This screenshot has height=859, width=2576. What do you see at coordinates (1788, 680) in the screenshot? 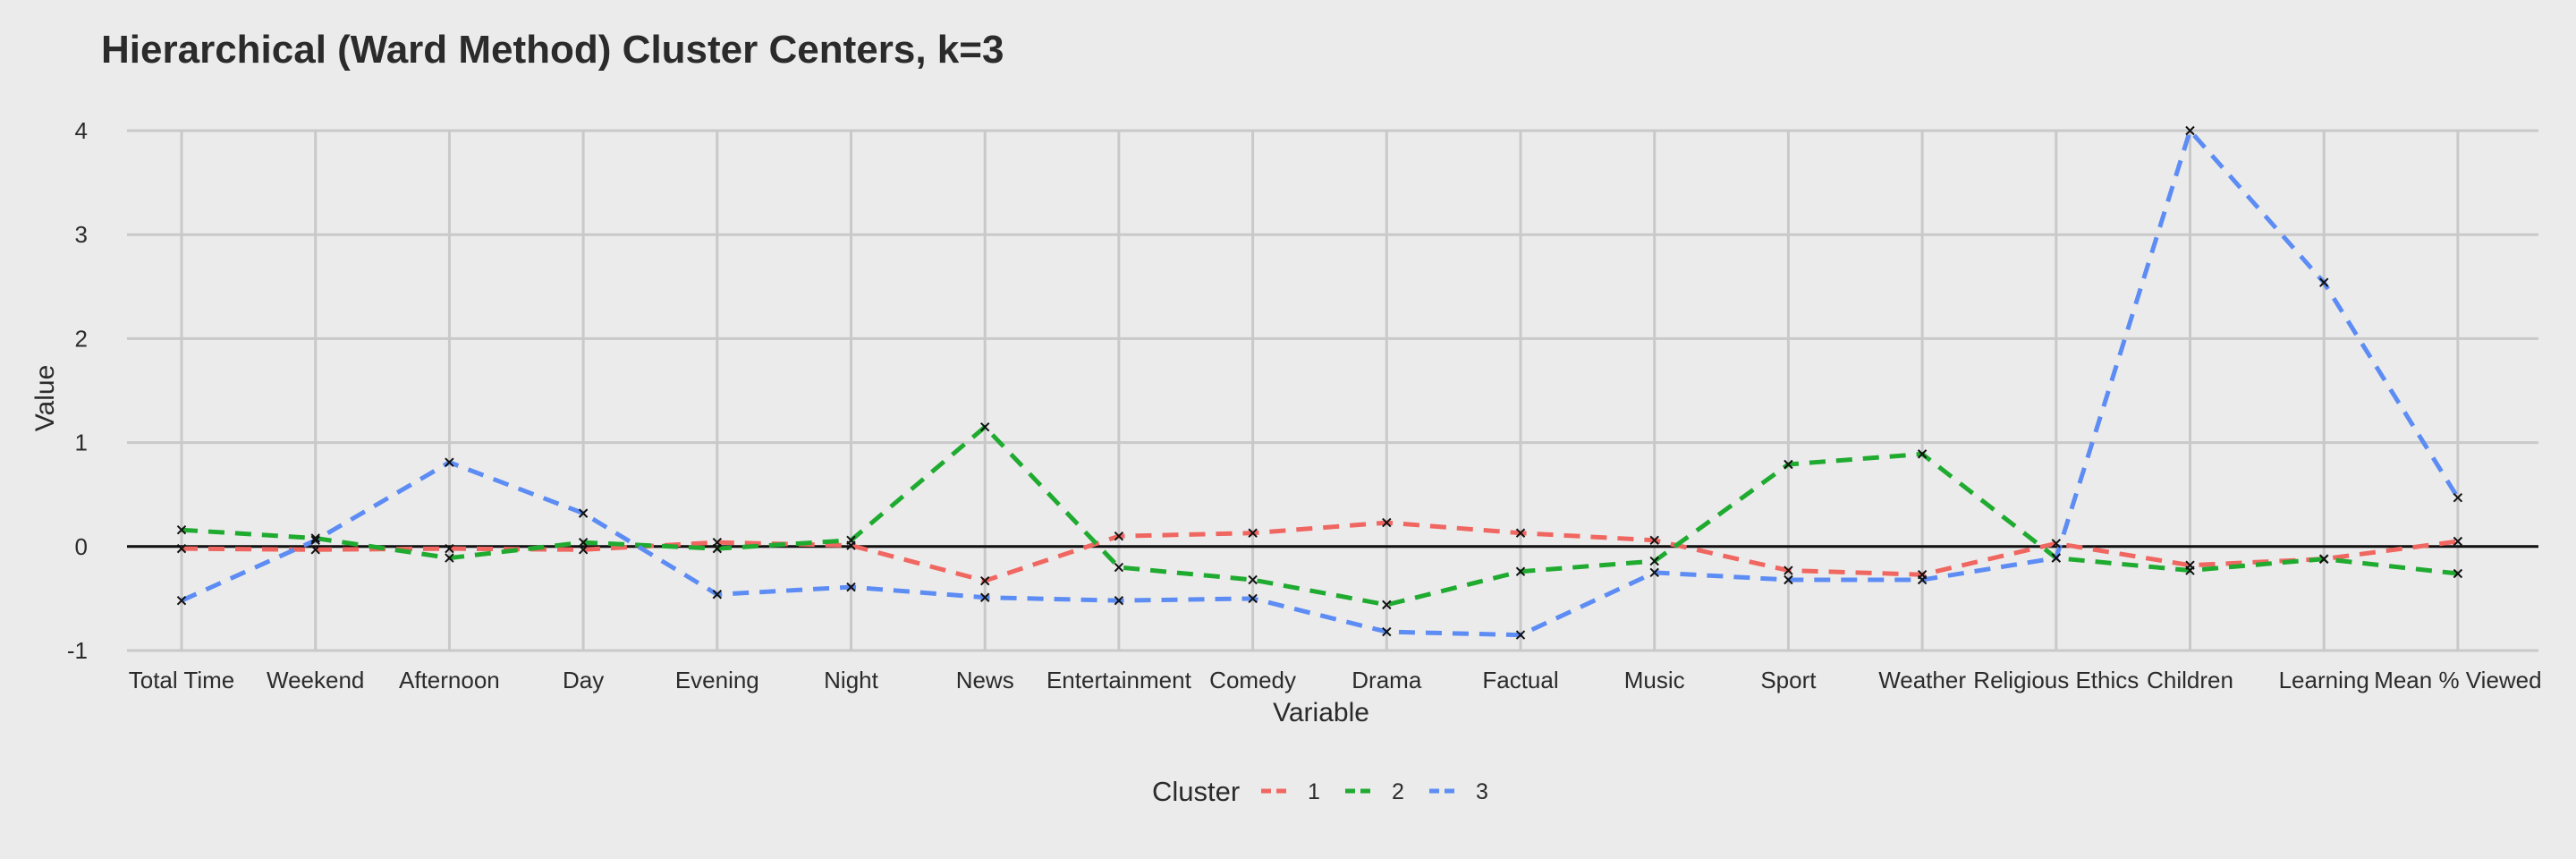
I see `x-tick-label: Sport` at bounding box center [1788, 680].